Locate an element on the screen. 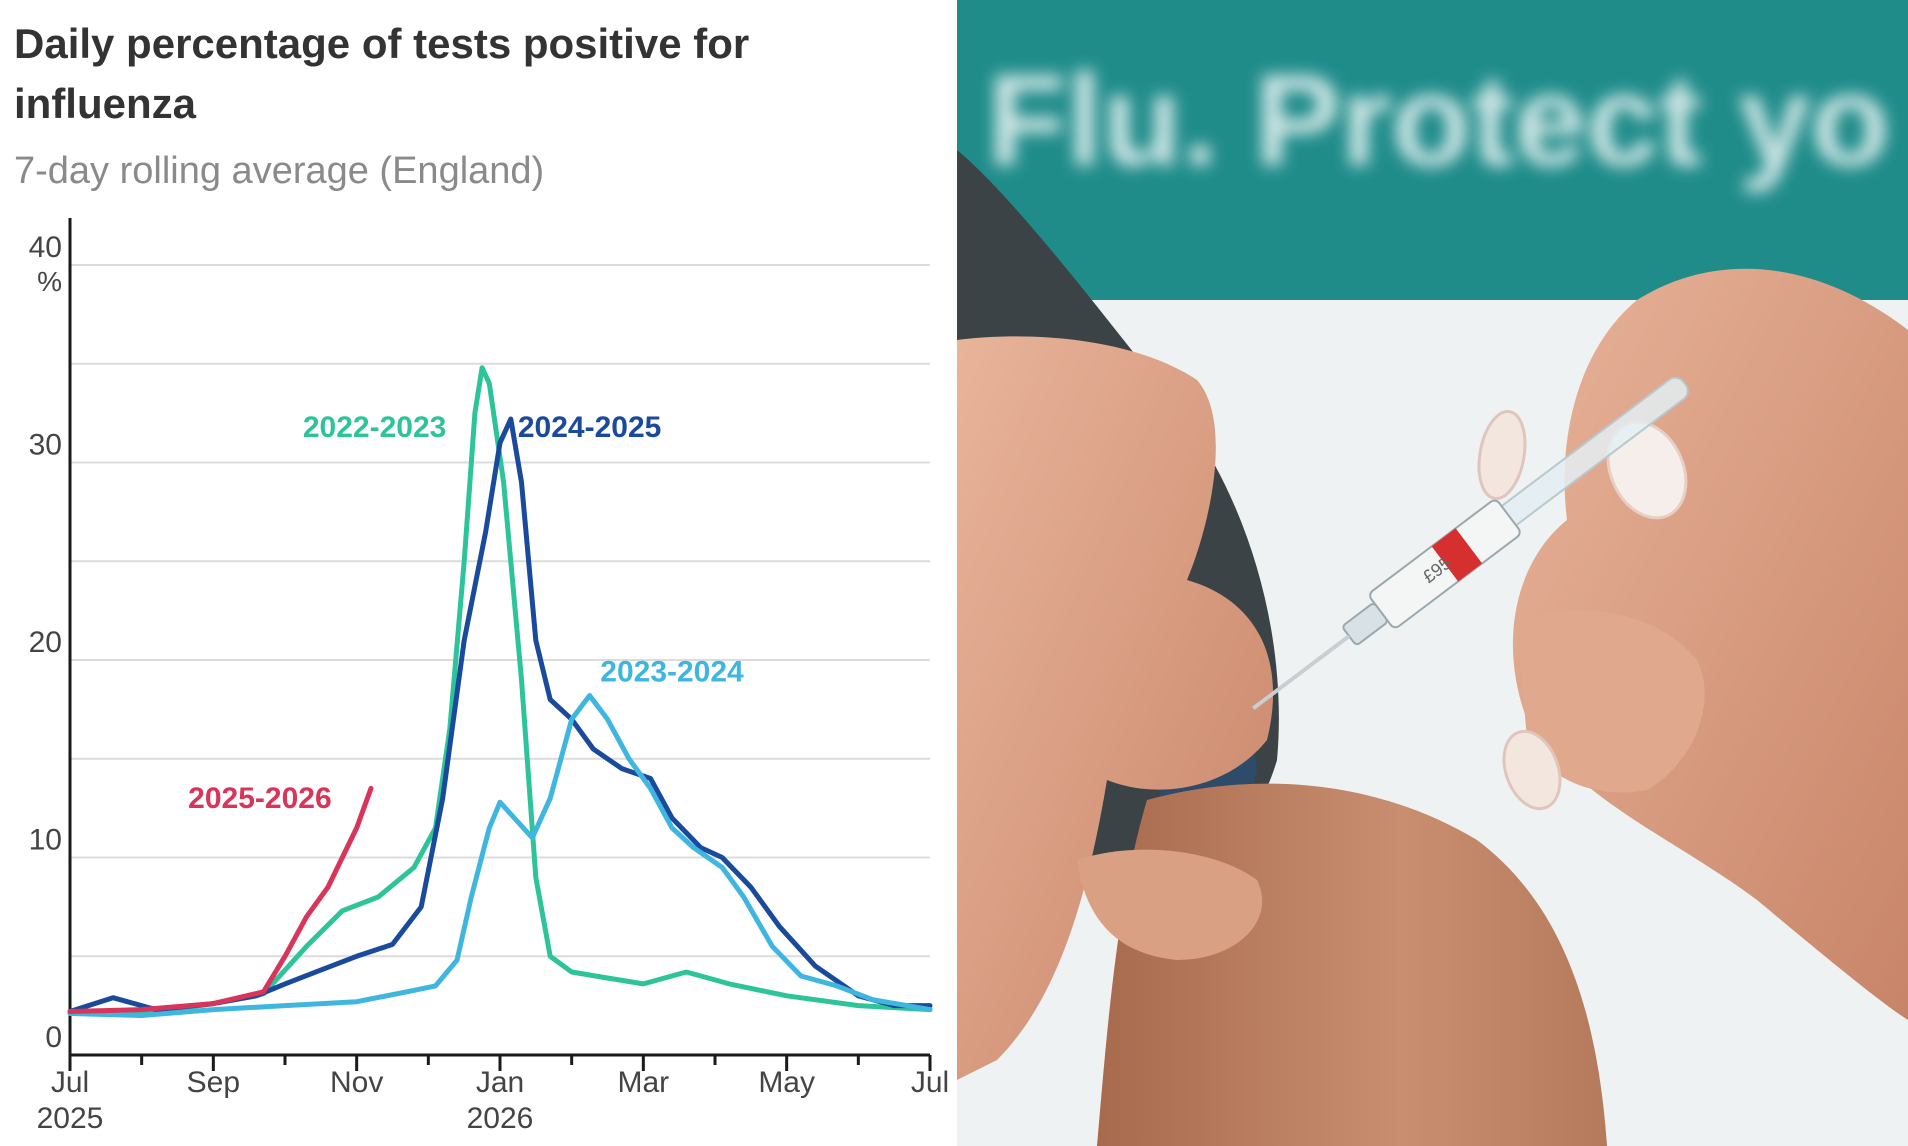  series-label-2024-2025: 2024-2025 is located at coordinates (589, 427).